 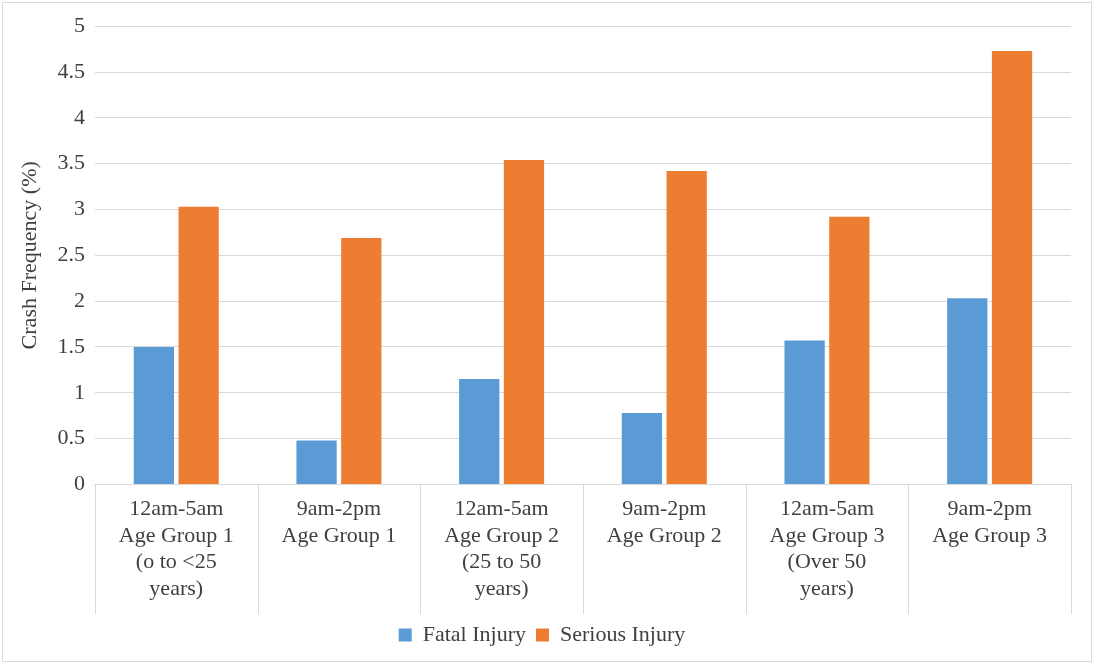 I want to click on y-tick-label: 3, so click(x=79, y=208).